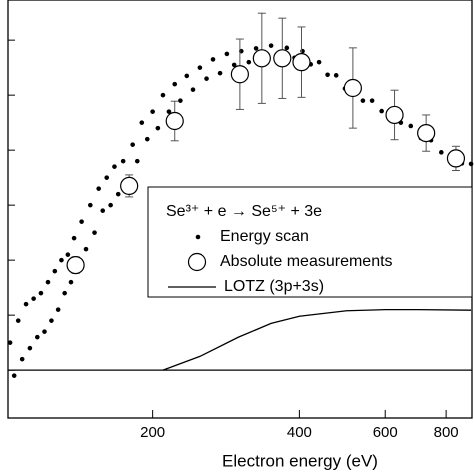 This screenshot has width=474, height=474. Describe the element at coordinates (274, 286) in the screenshot. I see `legend-label: LOTZ (3p+3s)` at that location.